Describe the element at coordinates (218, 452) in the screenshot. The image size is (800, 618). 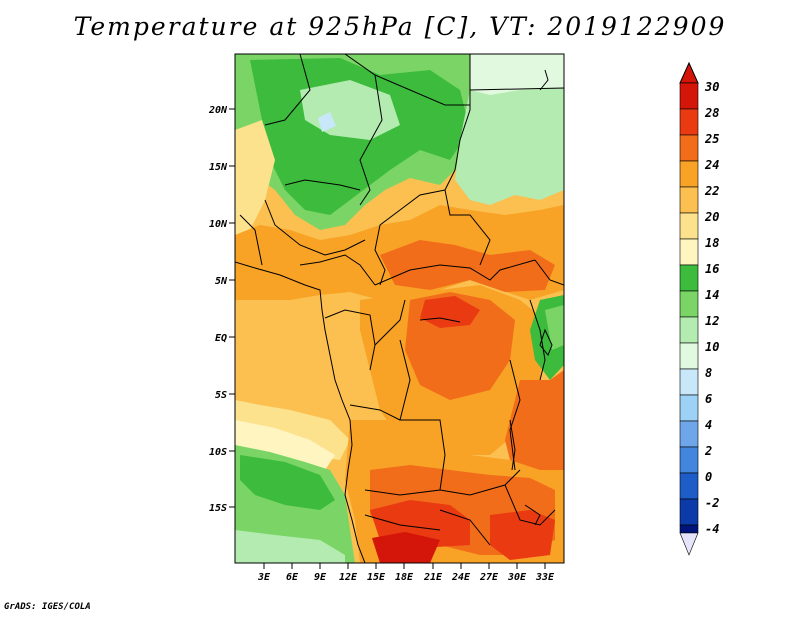
I see `lat-label: 10S` at that location.